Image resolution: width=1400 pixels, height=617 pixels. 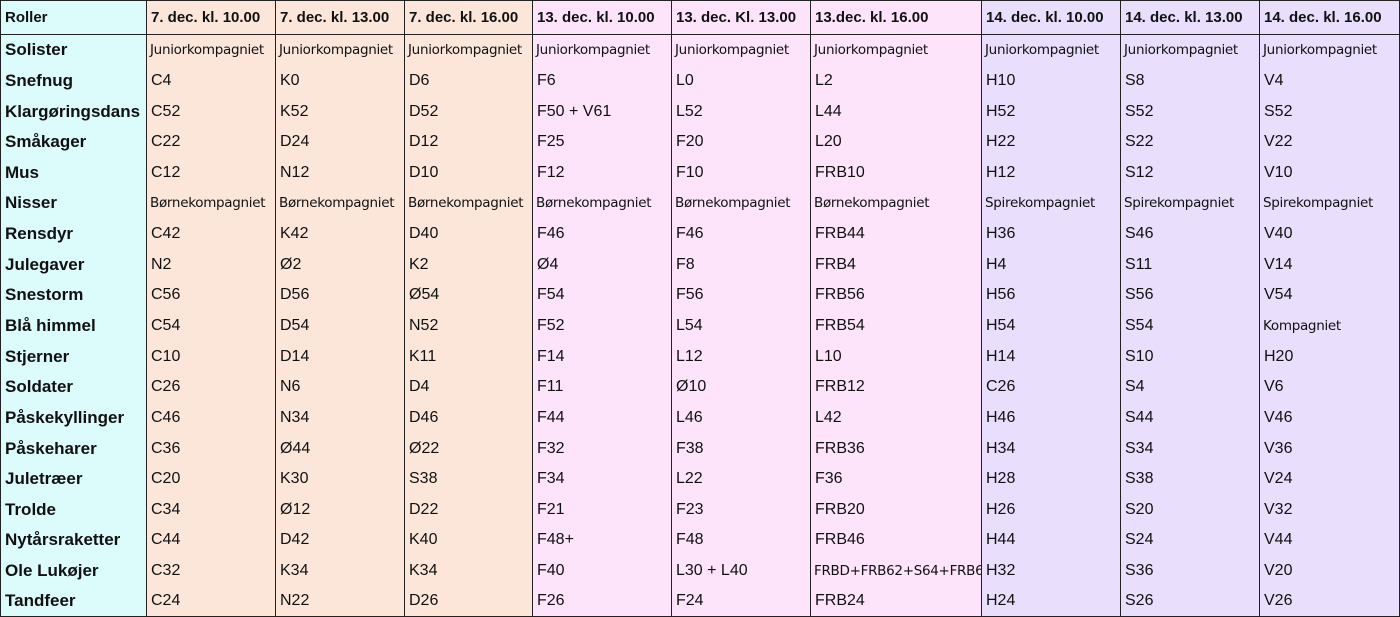 I want to click on assignment-cell: D10, so click(x=469, y=173).